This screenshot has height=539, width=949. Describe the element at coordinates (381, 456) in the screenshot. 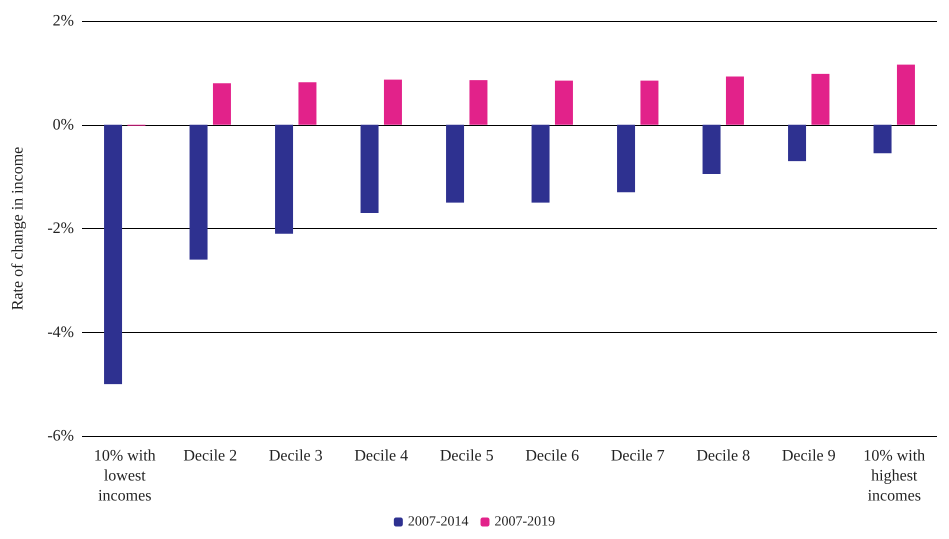

I see `x-tick-label: Decile 4` at that location.